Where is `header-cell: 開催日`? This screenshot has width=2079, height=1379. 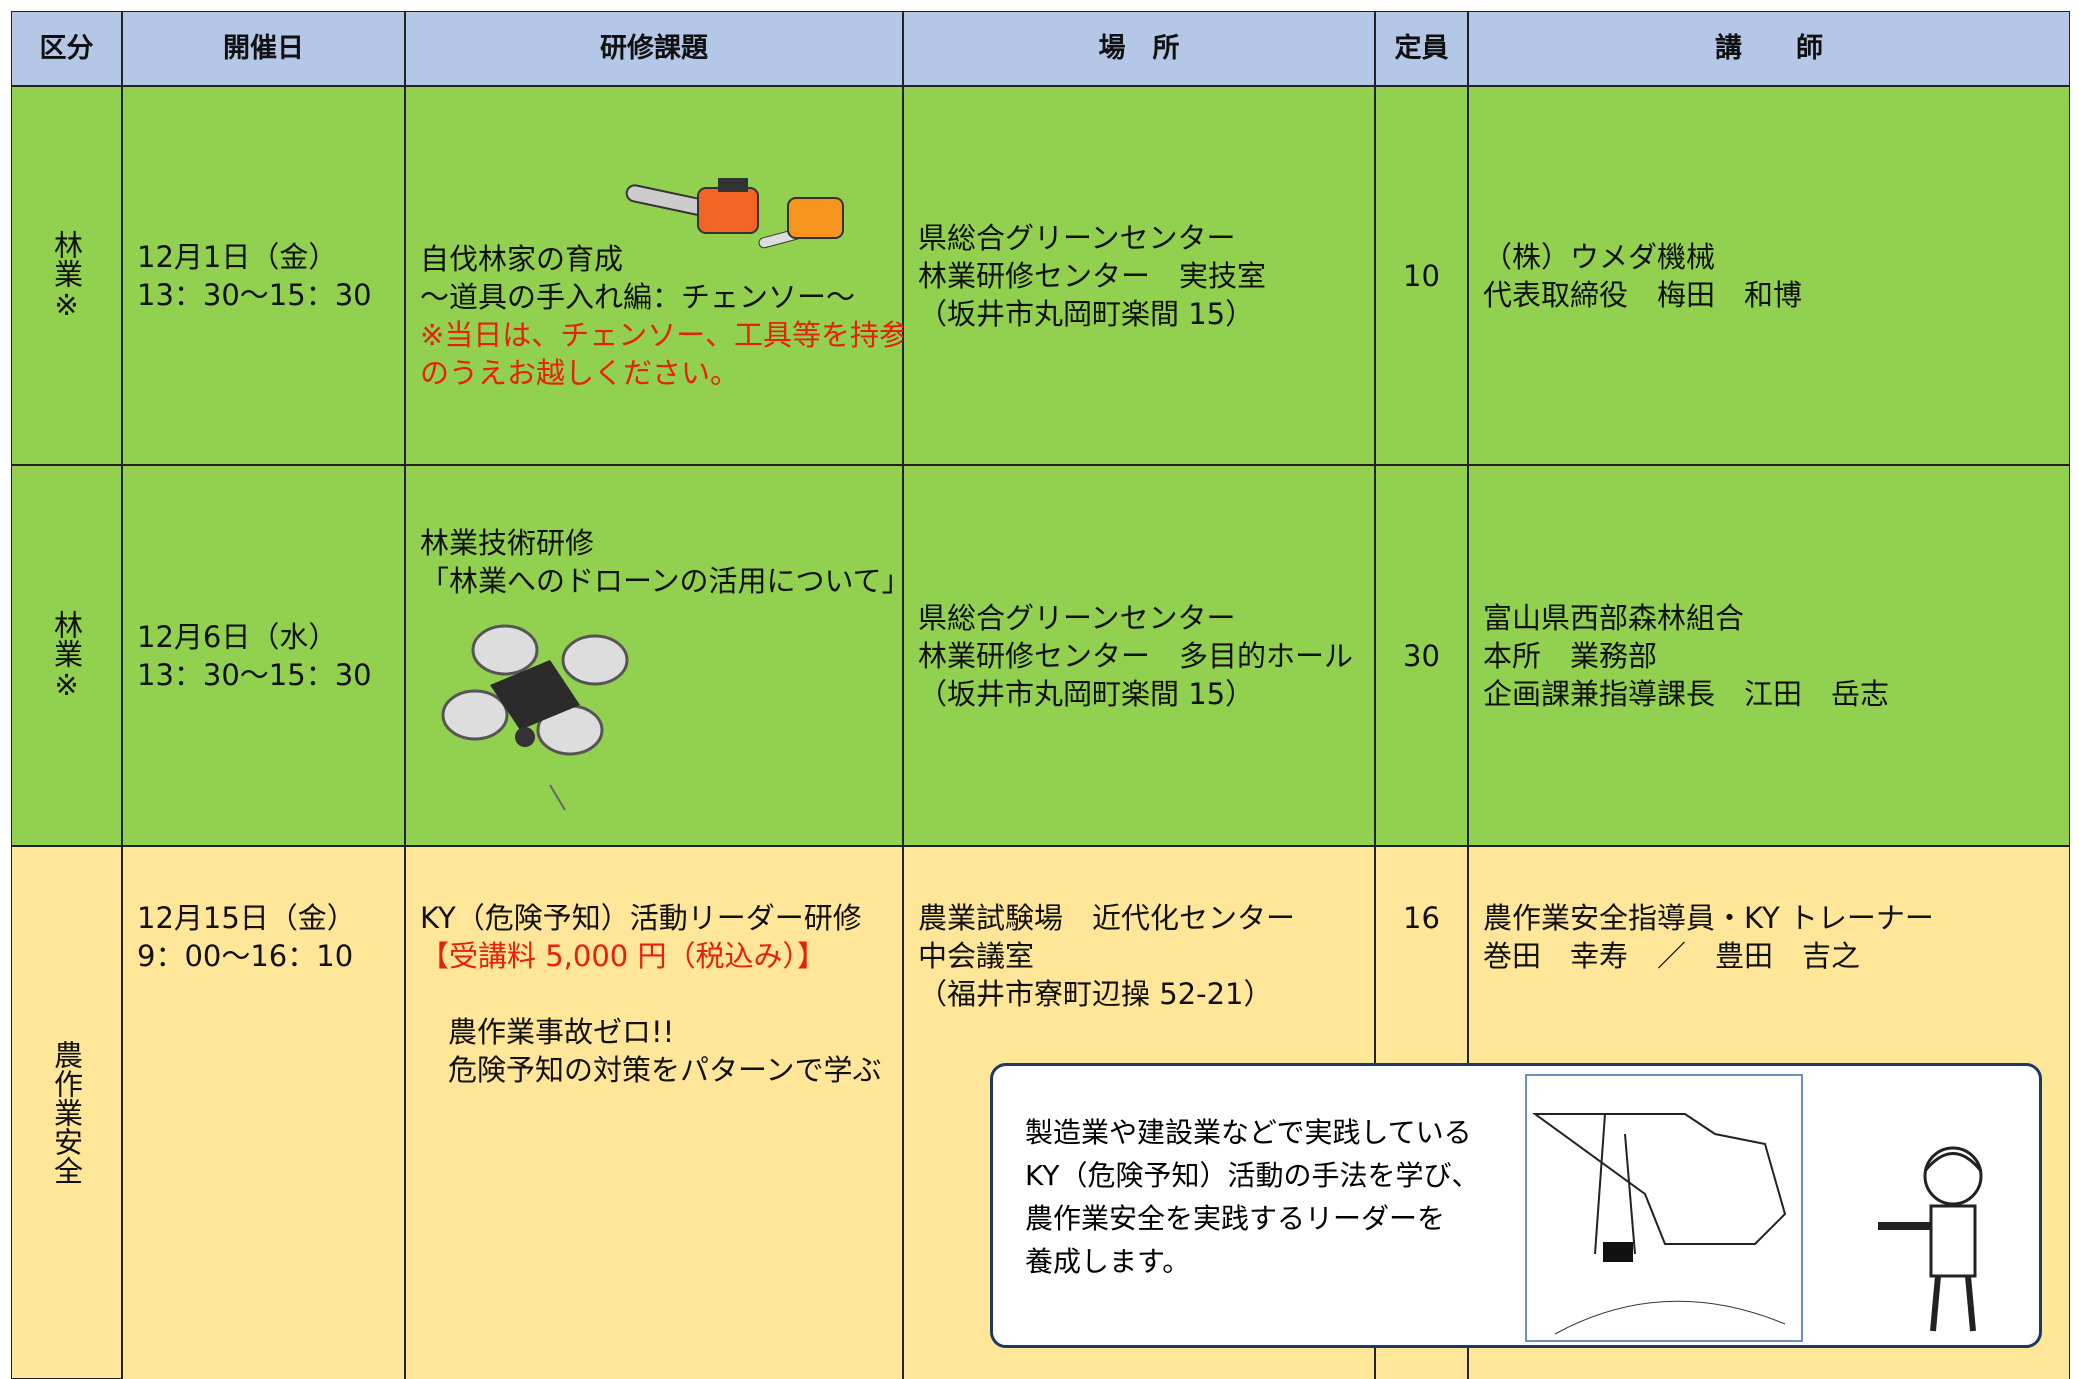 header-cell: 開催日 is located at coordinates (263, 48).